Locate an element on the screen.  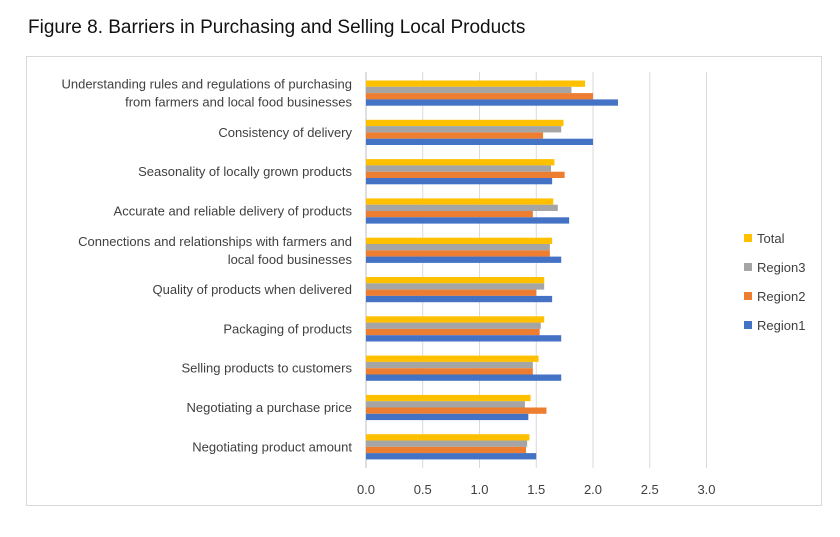
x-tick-label: 3.0 is located at coordinates (706, 489).